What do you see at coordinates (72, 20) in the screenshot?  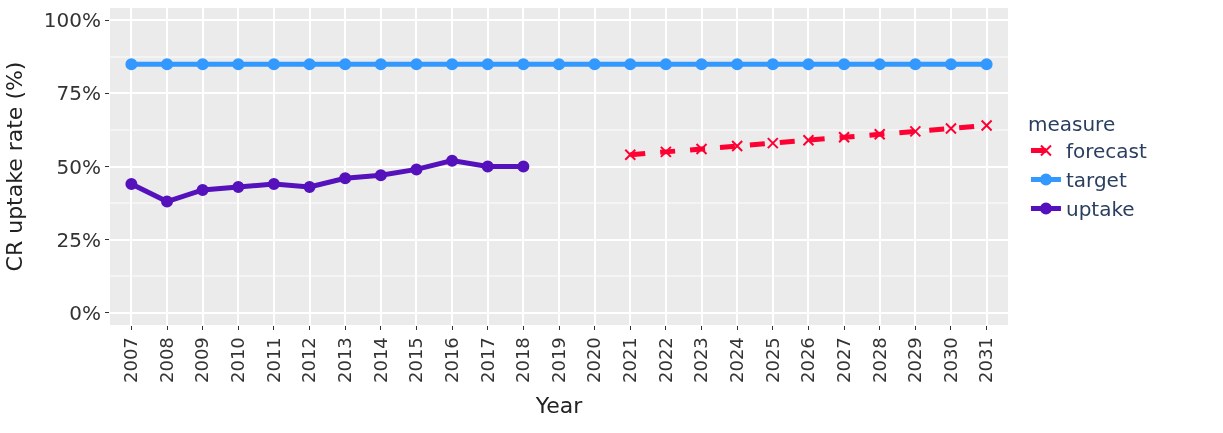 I see `y-tick-label: 100%` at bounding box center [72, 20].